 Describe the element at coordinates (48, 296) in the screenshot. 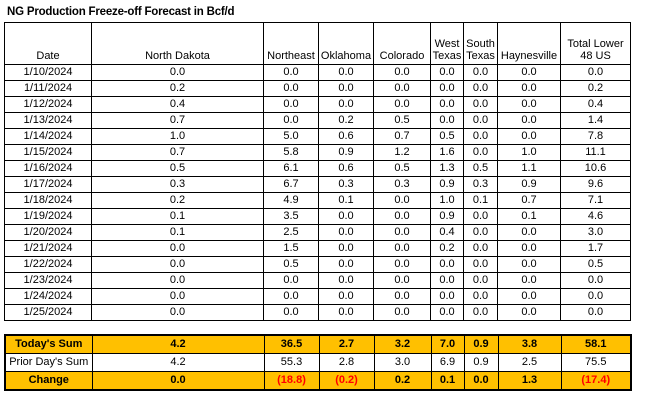

I see `date-cell: 1/24/2024` at that location.